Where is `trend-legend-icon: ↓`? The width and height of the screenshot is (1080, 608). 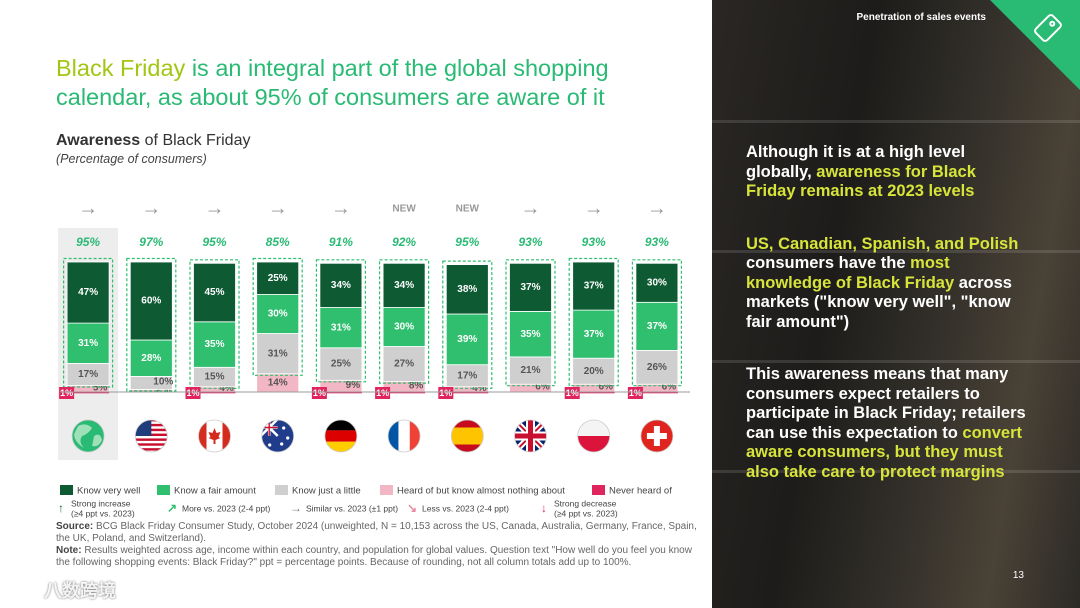 trend-legend-icon: ↓ is located at coordinates (544, 508).